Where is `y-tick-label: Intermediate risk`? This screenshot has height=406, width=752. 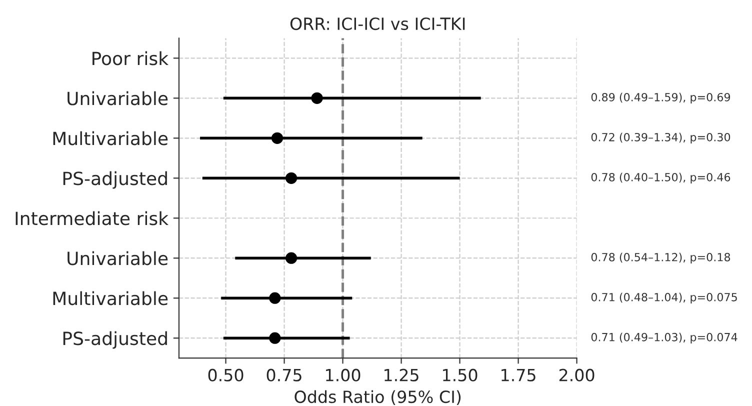
y-tick-label: Intermediate risk is located at coordinates (92, 218).